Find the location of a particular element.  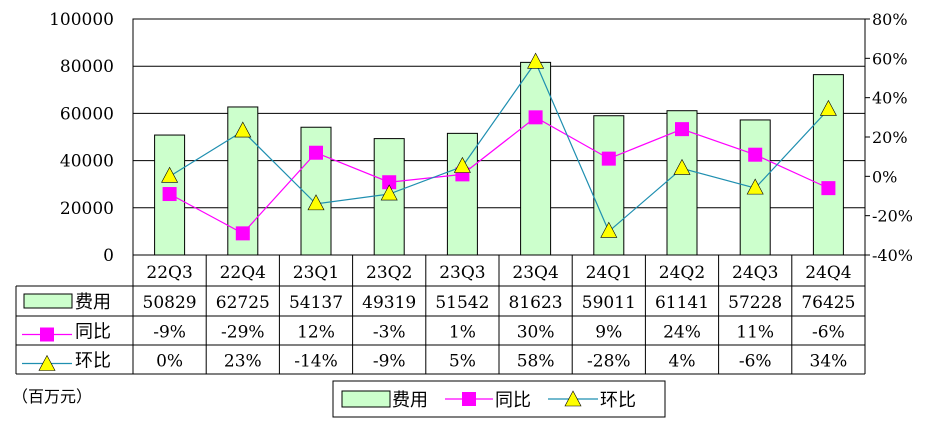

category-label: 22Q3 is located at coordinates (169, 273).